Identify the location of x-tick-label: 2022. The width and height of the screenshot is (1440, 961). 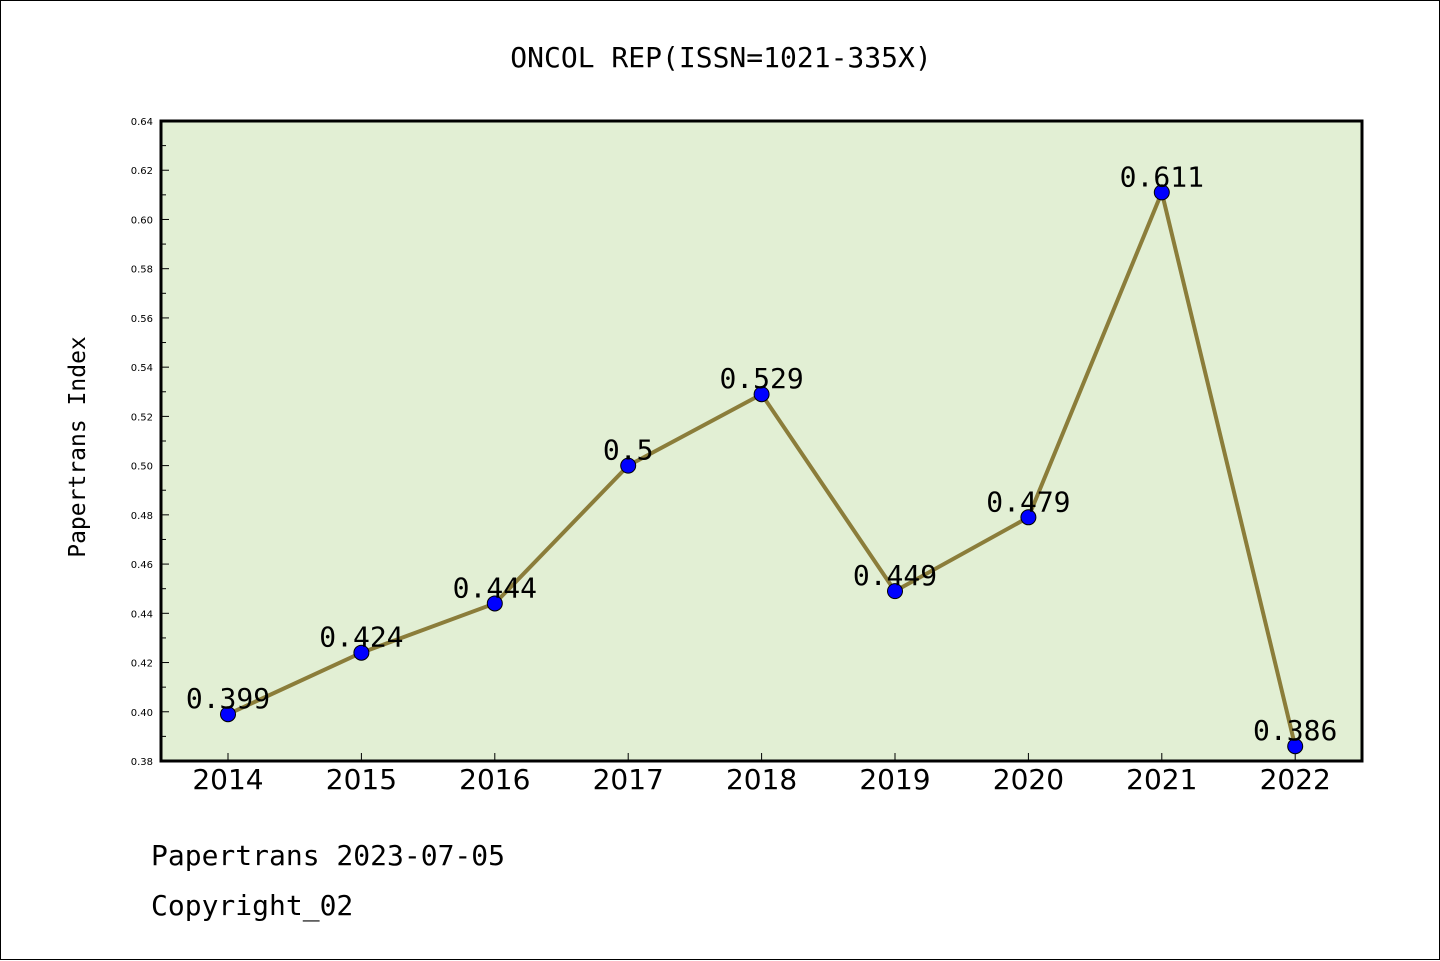
(1295, 779).